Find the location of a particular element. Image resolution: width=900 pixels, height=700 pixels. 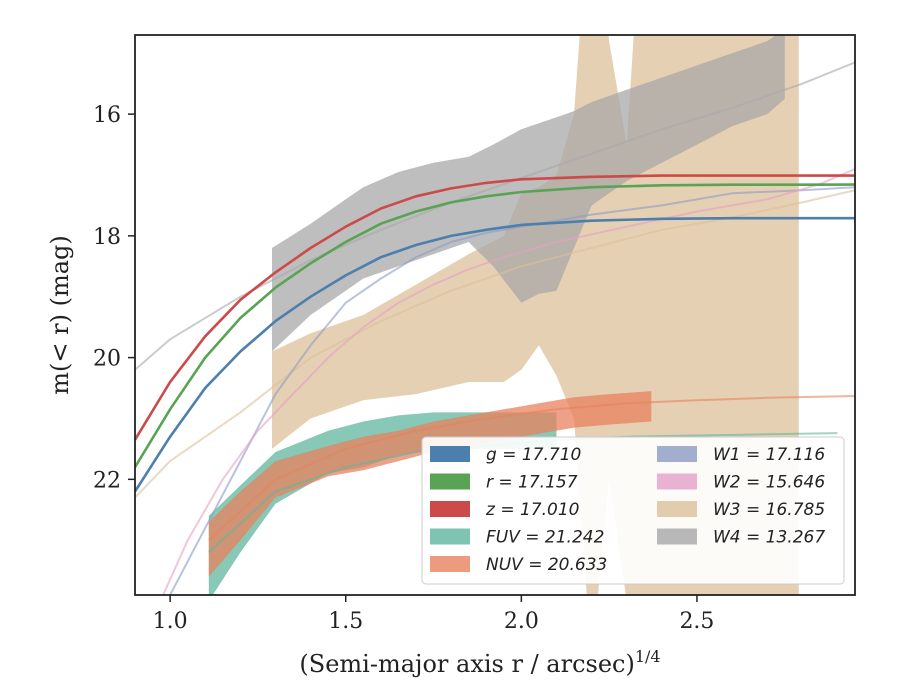

x-tick-label: 1.0 is located at coordinates (170, 621).